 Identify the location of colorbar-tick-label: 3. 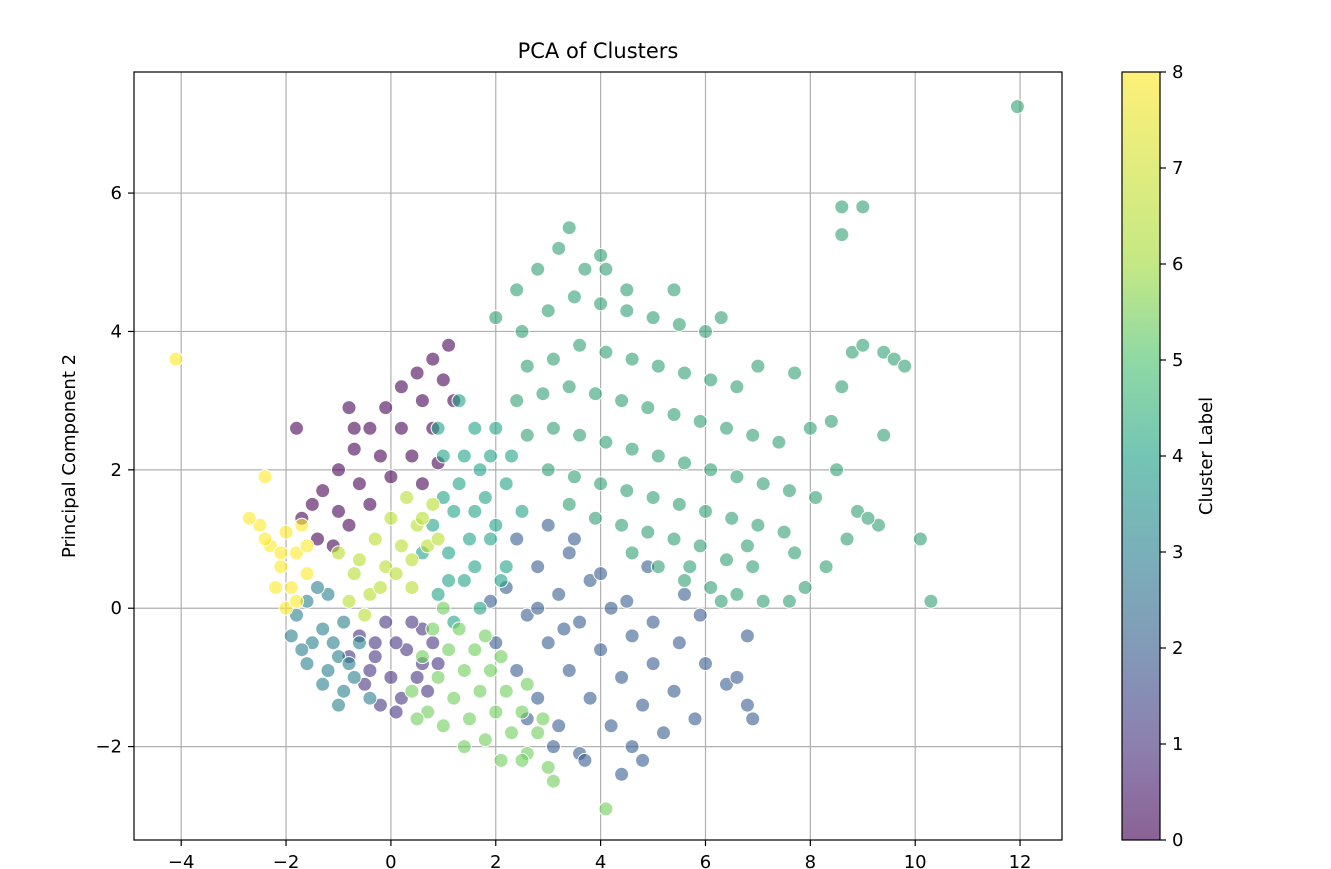
(1177, 552).